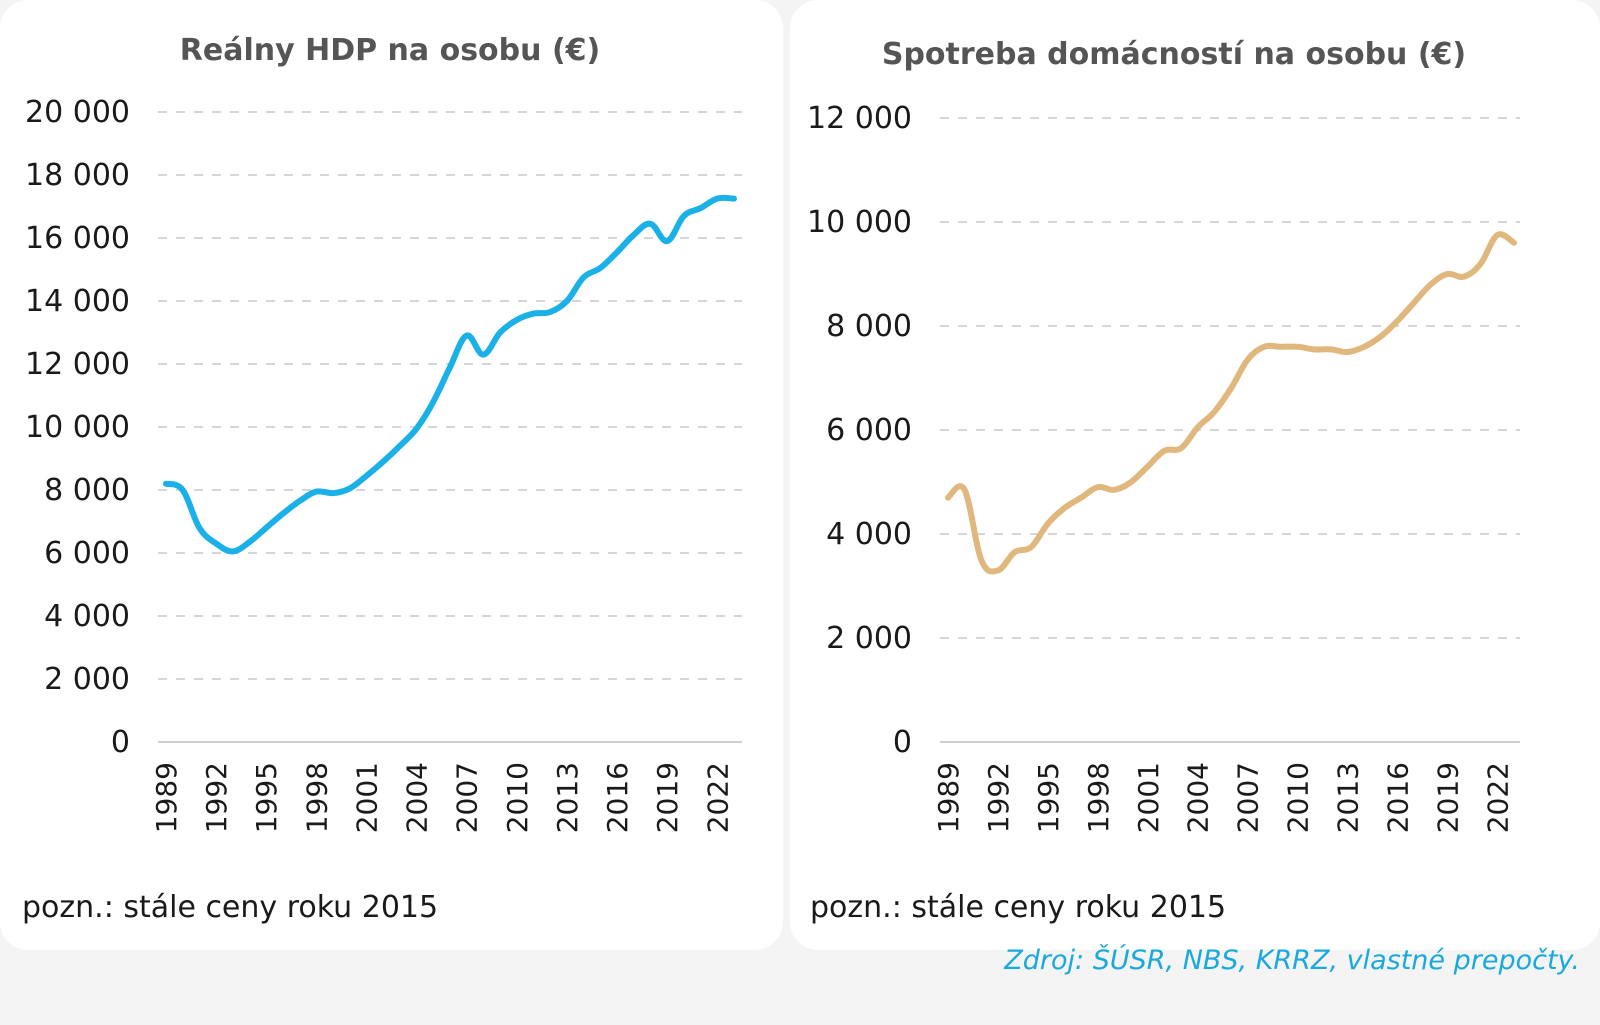 Image resolution: width=1600 pixels, height=1025 pixels. Describe the element at coordinates (77, 238) in the screenshot. I see `y-tick-label: 16 000` at that location.